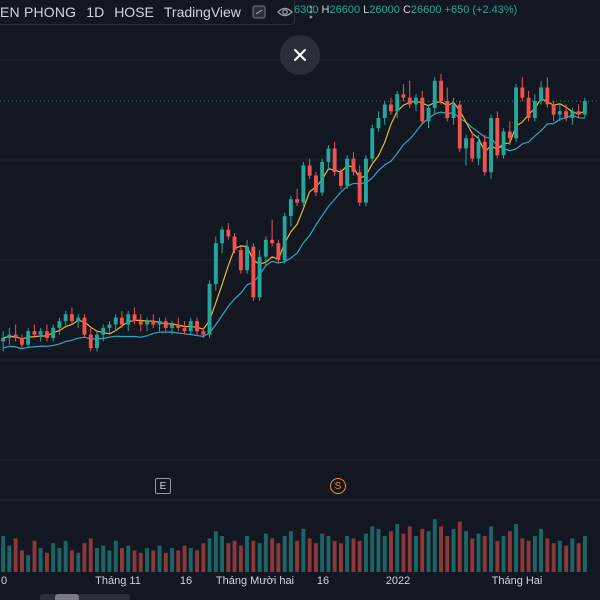 This screenshot has height=600, width=600. Describe the element at coordinates (338, 486) in the screenshot. I see `dividend-marker: S` at that location.